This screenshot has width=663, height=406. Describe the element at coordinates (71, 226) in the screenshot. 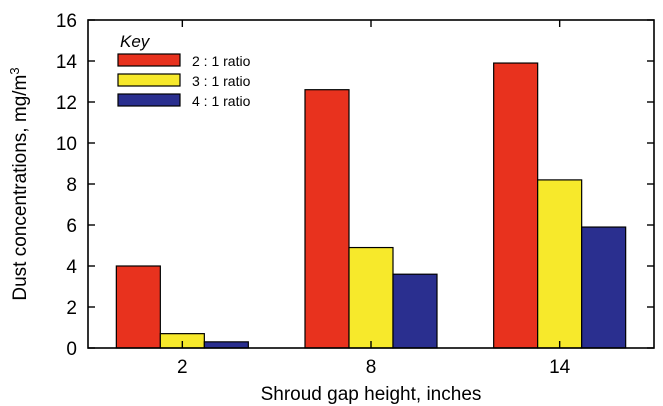

I see `y-tick-label: 6` at that location.